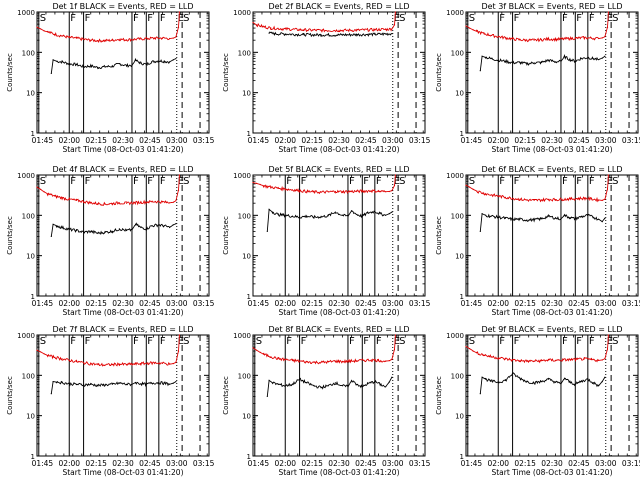 This screenshot has width=640, height=480. What do you see at coordinates (551, 6) in the screenshot?
I see `chart-title: Det 3f BLACK = Events, RED = LLD` at bounding box center [551, 6].